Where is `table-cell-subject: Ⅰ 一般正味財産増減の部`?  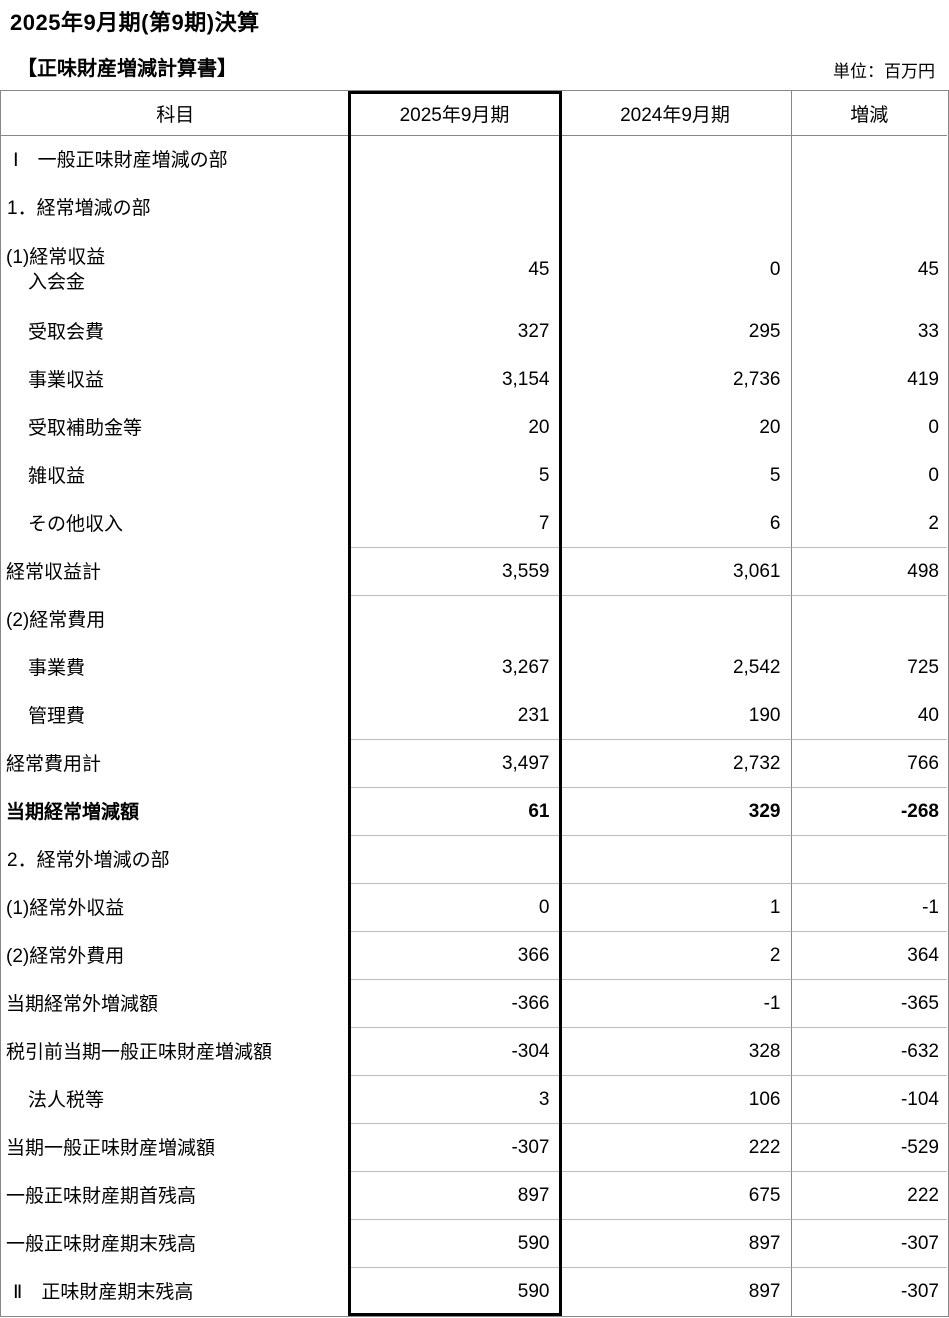
table-cell-subject: Ⅰ 一般正味財産増減の部 is located at coordinates (175, 160).